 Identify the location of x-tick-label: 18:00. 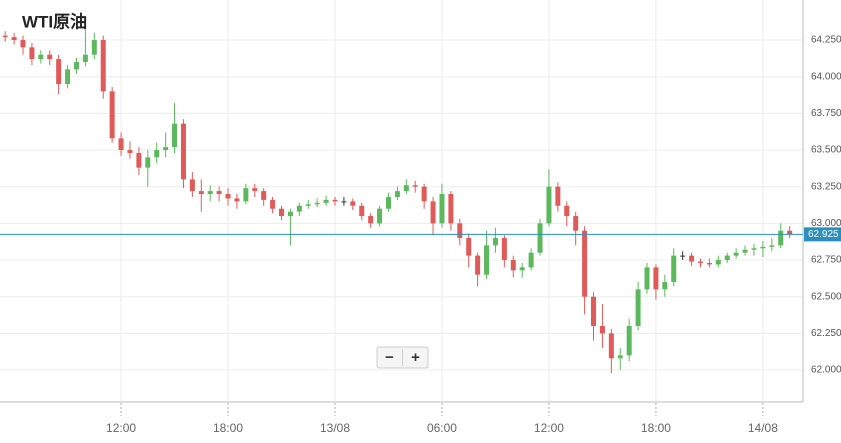
(656, 428).